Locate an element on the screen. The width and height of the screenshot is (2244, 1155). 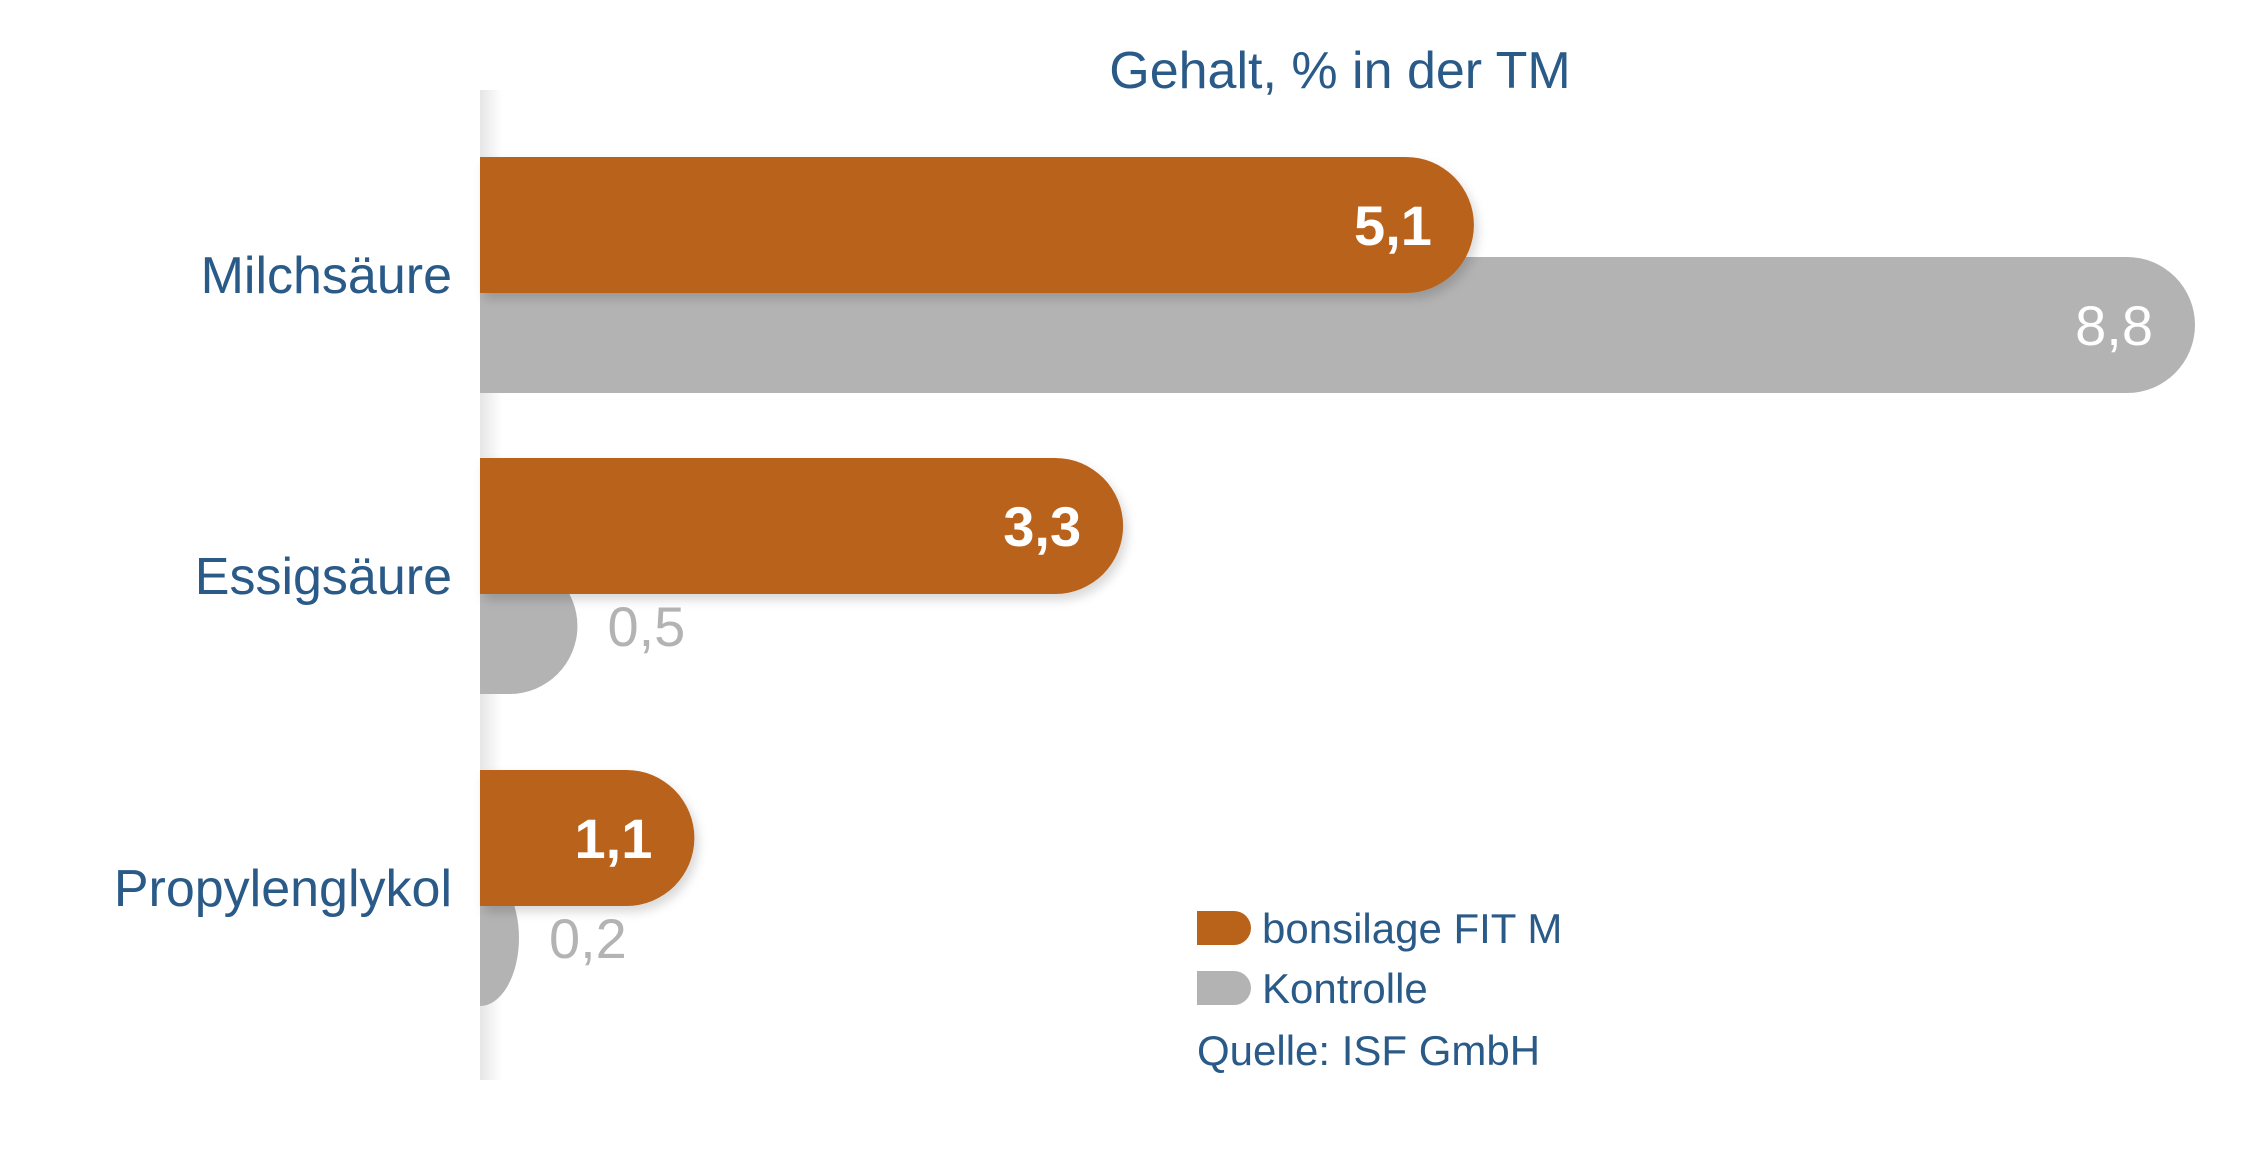
value-label-kontrolle-propylenglykol: 0,2 is located at coordinates (588, 938).